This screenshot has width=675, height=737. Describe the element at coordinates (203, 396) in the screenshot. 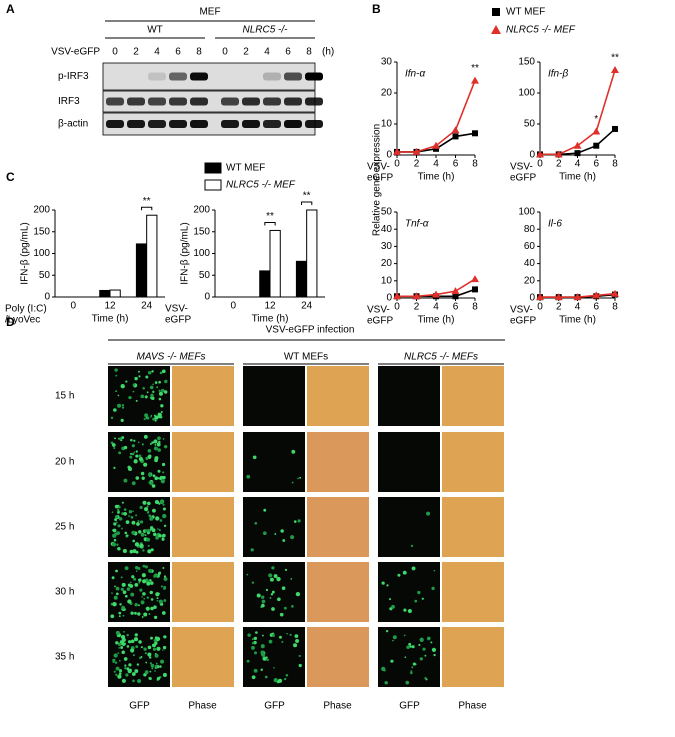

I see `phase-image` at that location.